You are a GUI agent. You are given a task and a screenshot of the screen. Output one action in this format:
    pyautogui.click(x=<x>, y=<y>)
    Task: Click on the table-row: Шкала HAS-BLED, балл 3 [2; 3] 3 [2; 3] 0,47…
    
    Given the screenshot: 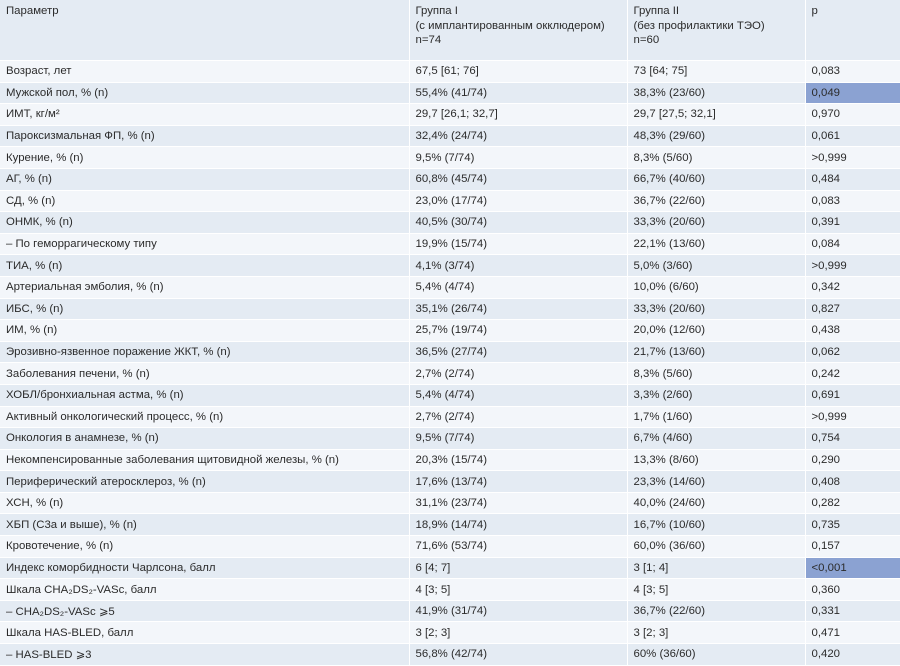 What is the action you would take?
    pyautogui.click(x=450, y=633)
    